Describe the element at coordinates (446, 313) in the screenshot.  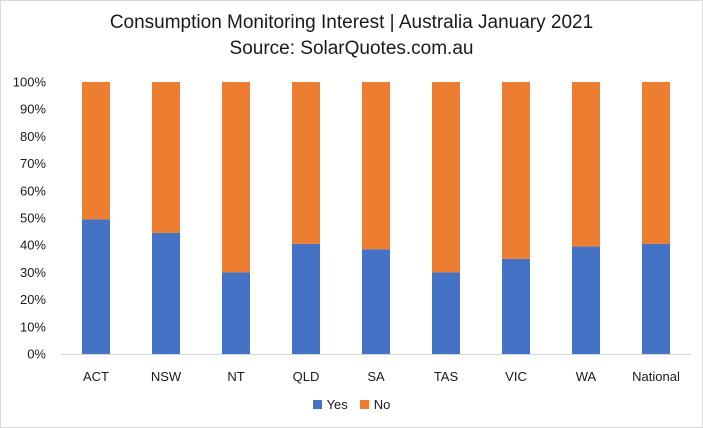
I see `bar-yes-tas` at that location.